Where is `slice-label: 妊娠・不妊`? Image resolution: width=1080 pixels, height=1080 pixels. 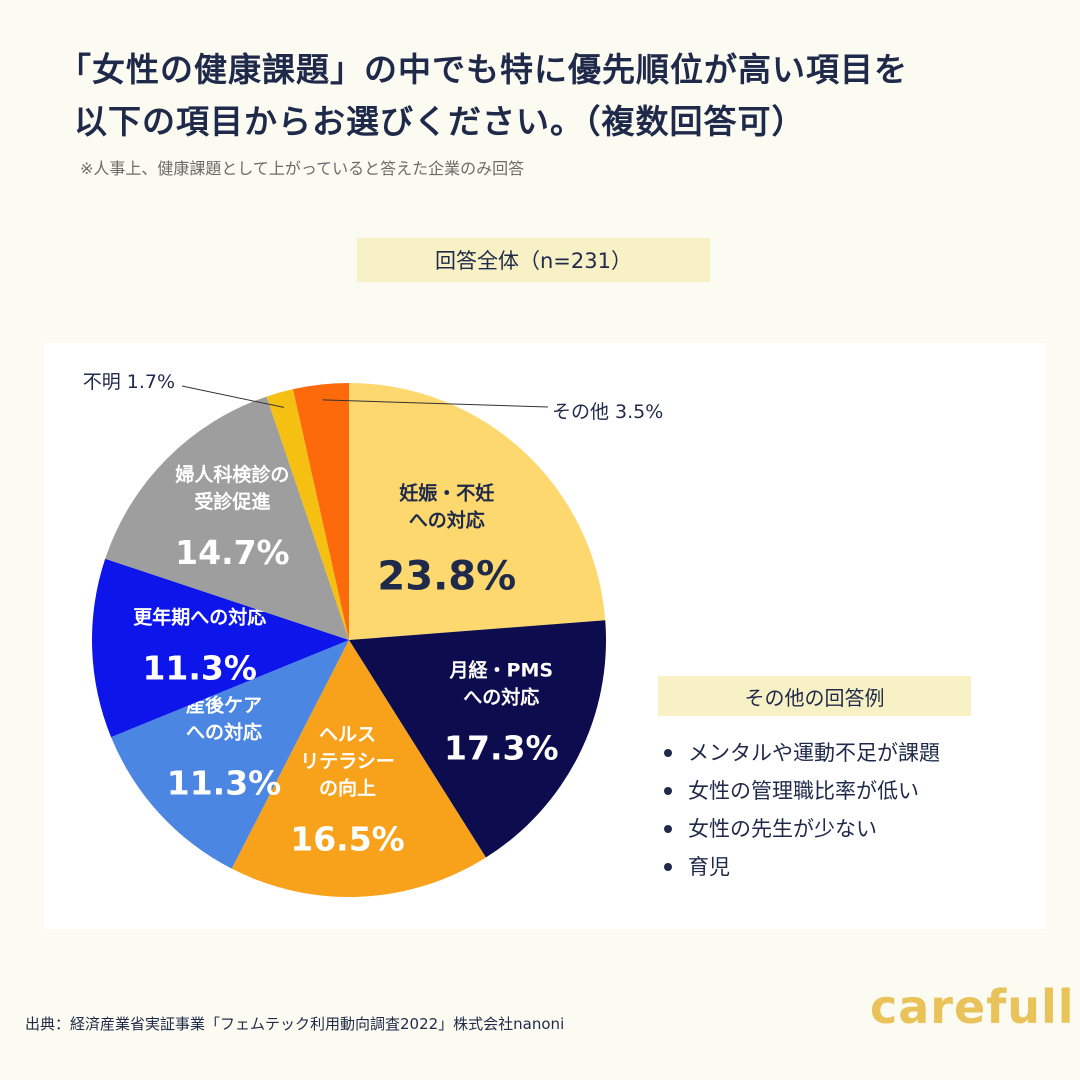 slice-label: 妊娠・不妊 is located at coordinates (446, 492).